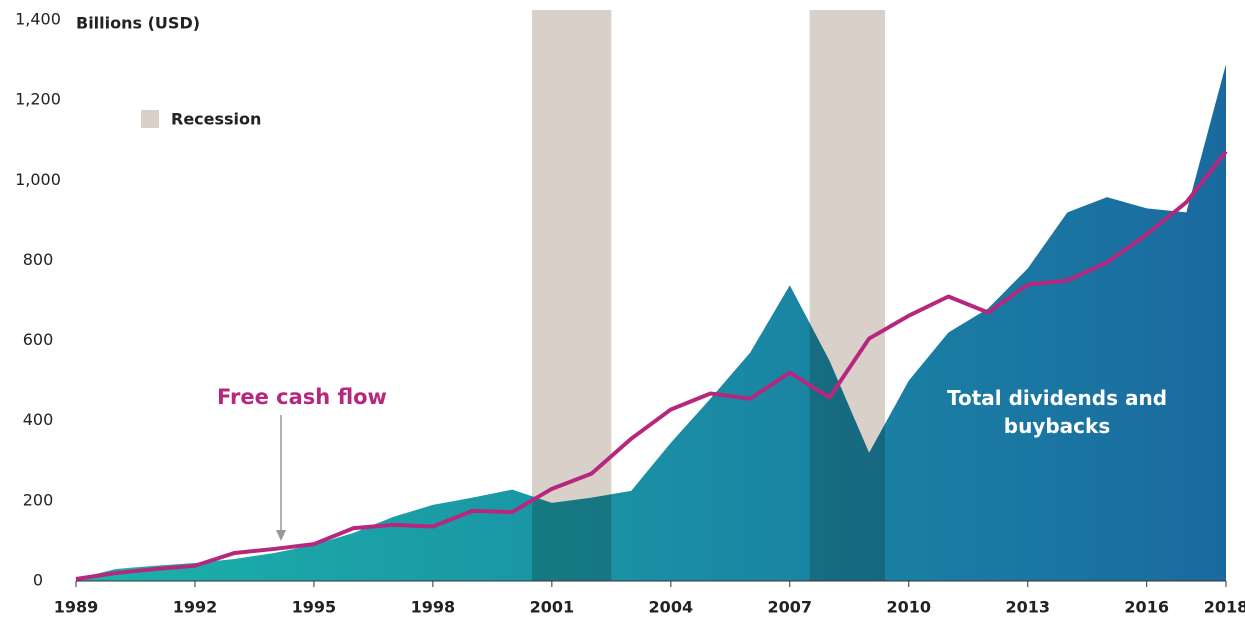 This screenshot has width=1245, height=620. Describe the element at coordinates (38, 339) in the screenshot. I see `y-tick-label: 600` at that location.